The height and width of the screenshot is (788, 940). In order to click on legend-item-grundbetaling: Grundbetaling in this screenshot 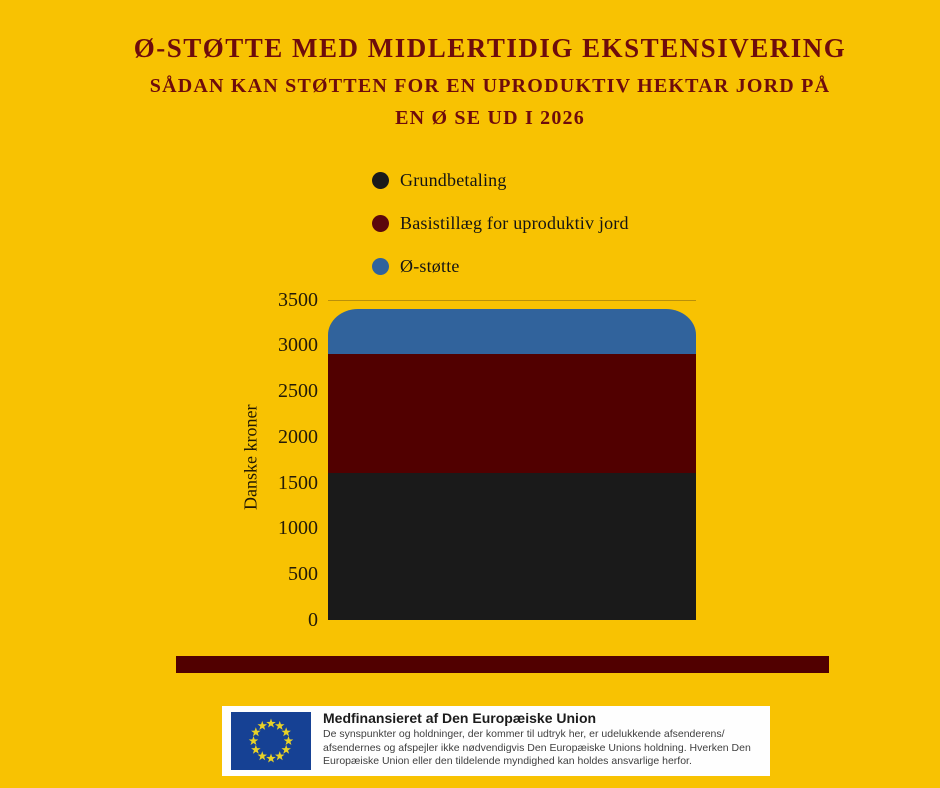, I will do `click(500, 180)`.